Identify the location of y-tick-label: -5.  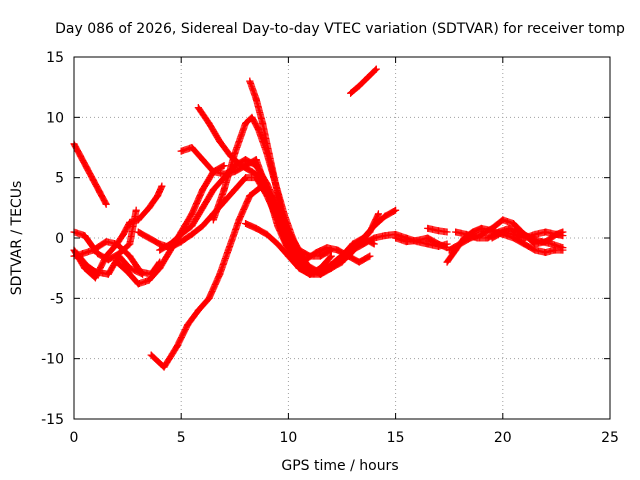
(57, 299).